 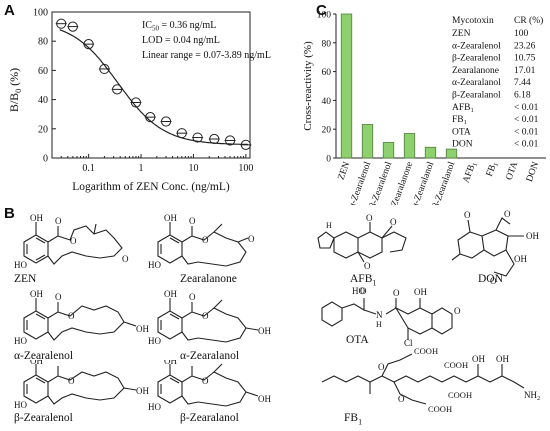 What do you see at coordinates (154, 407) in the screenshot?
I see `atom-ho-b-zearalanol: HO` at bounding box center [154, 407].